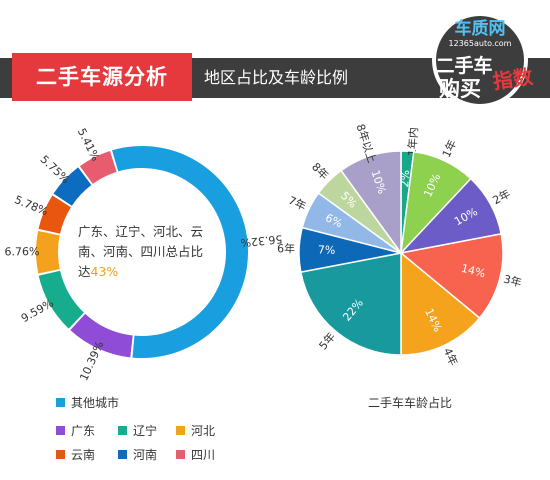  What do you see at coordinates (327, 341) in the screenshot?
I see `pie-category-5: 5年` at bounding box center [327, 341].